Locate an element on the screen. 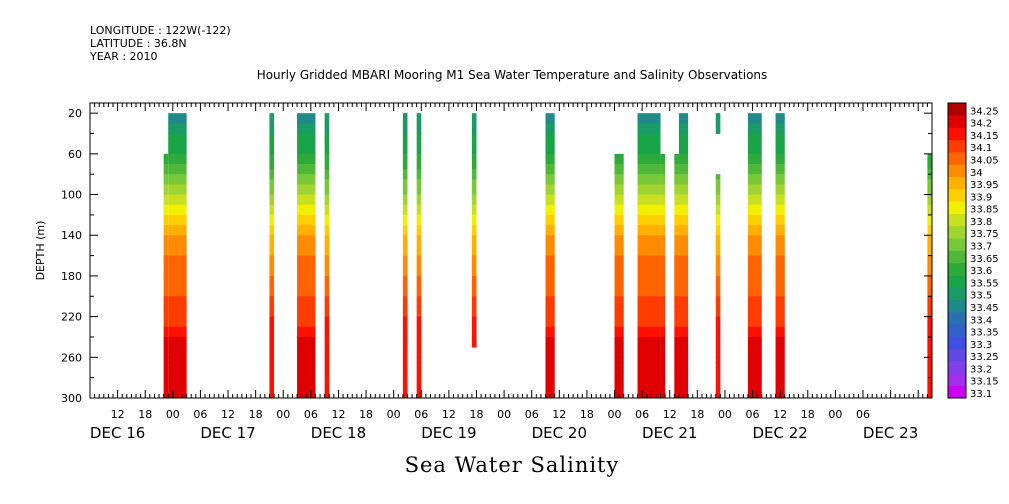 This screenshot has height=504, width=1009. x-hour-label: 18 is located at coordinates (366, 414).